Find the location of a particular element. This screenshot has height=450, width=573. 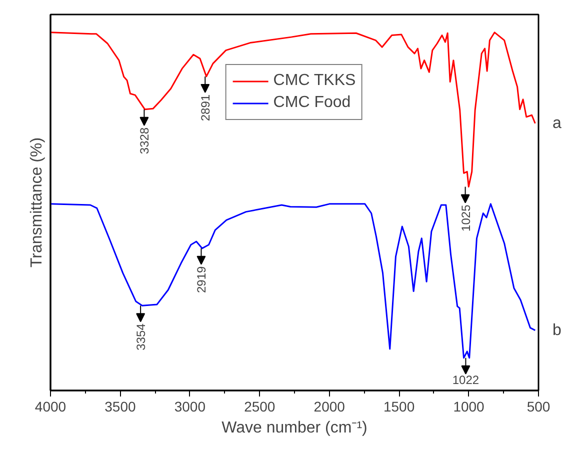

annotation: 2919 is located at coordinates (201, 280).